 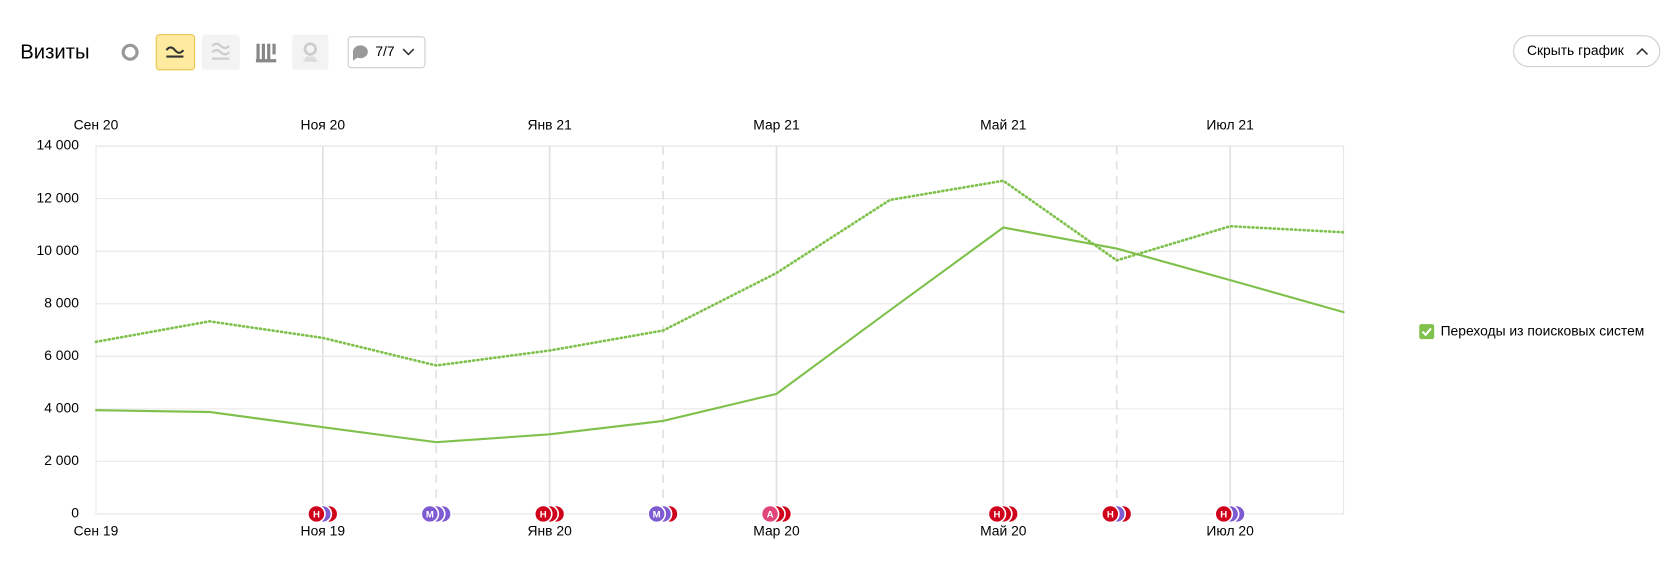 I want to click on x-tick-label: Май 20, so click(x=1003, y=531).